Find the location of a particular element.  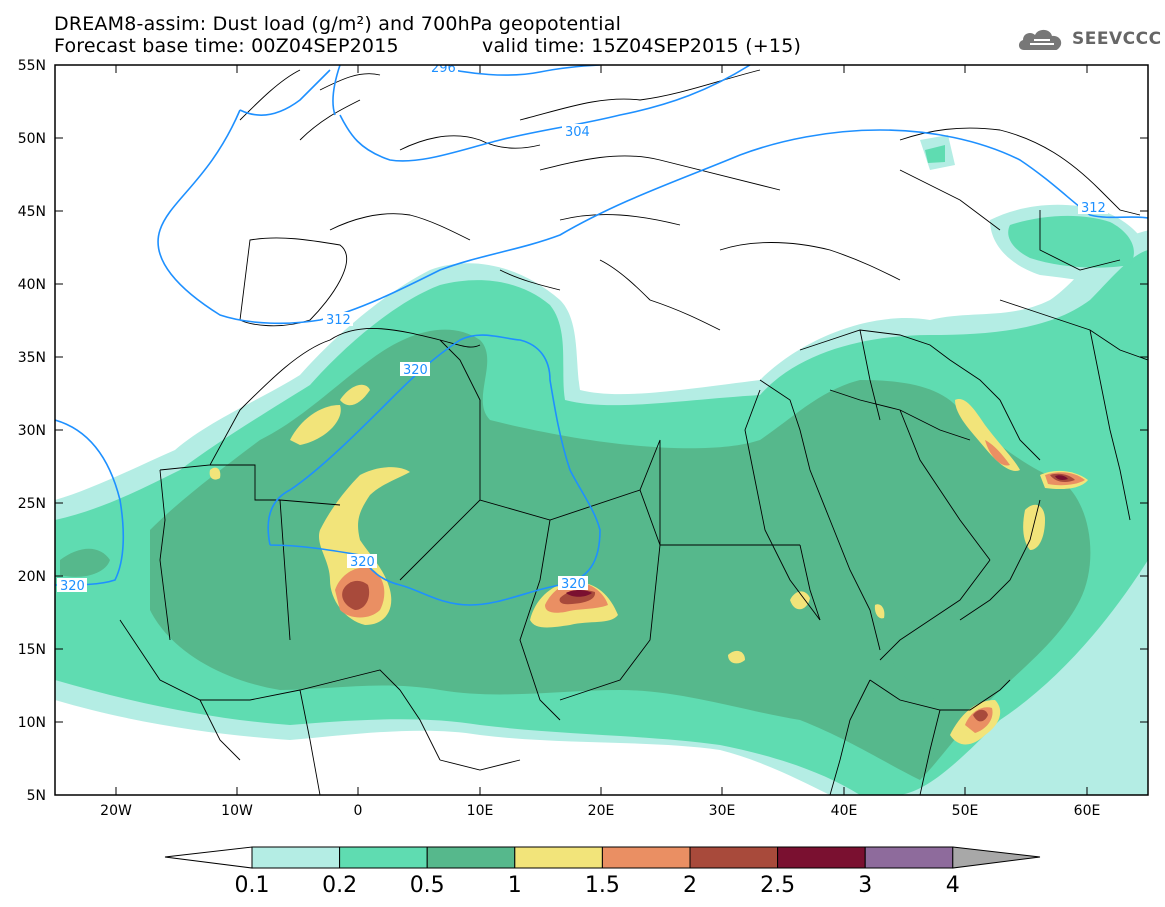

colorbar-label: 1 is located at coordinates (515, 885).